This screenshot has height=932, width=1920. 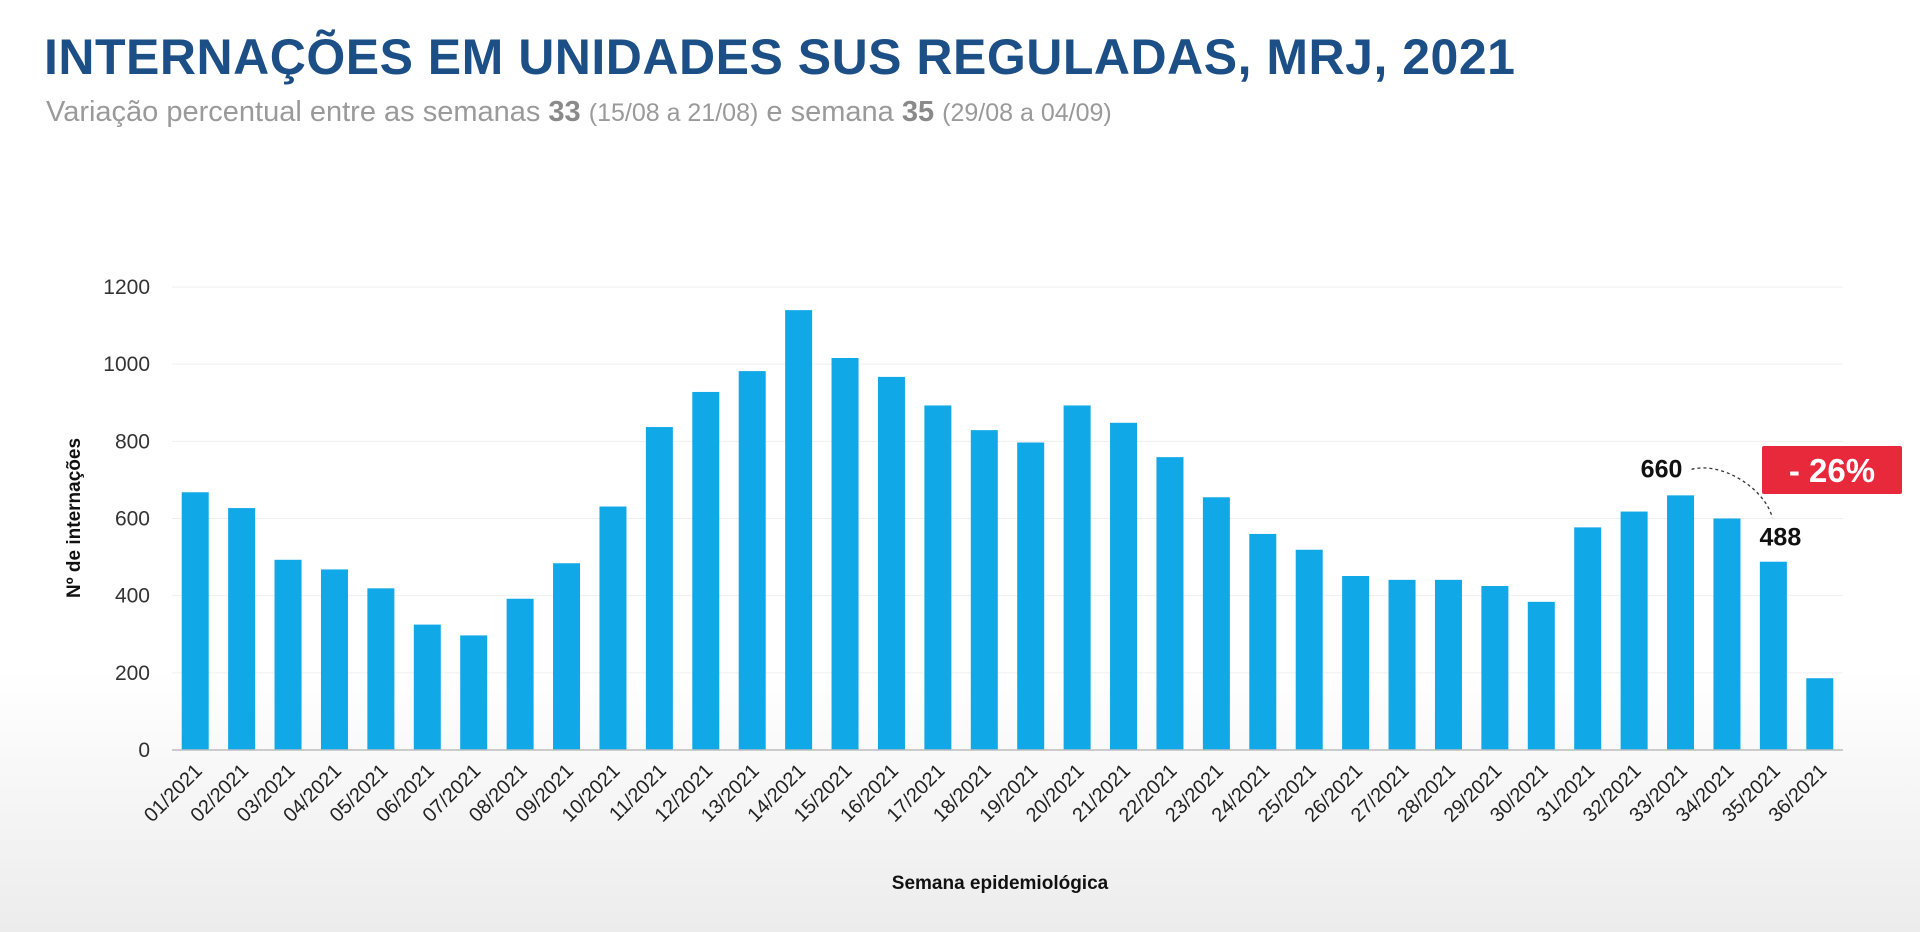 What do you see at coordinates (830, 112) in the screenshot?
I see `subtitle-mid: e semana` at bounding box center [830, 112].